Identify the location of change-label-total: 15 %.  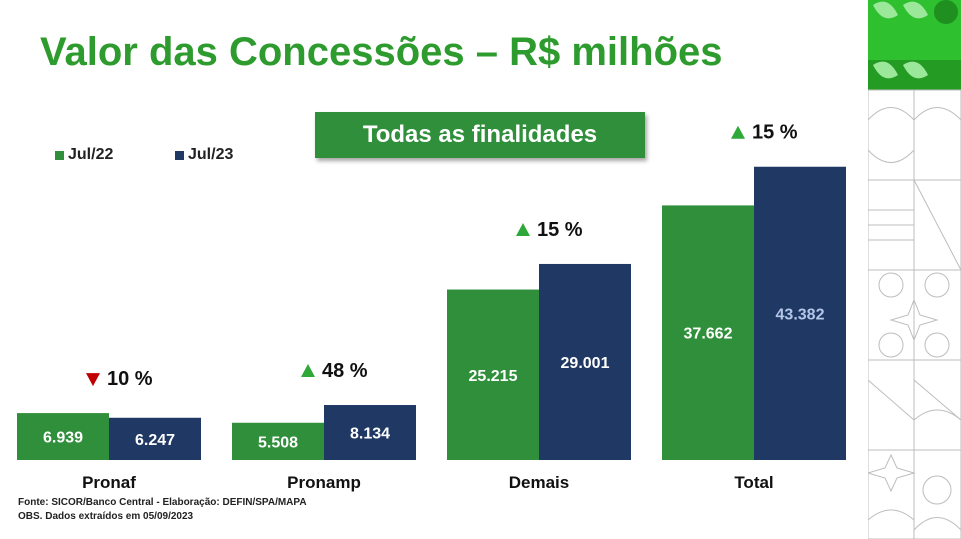
(775, 133).